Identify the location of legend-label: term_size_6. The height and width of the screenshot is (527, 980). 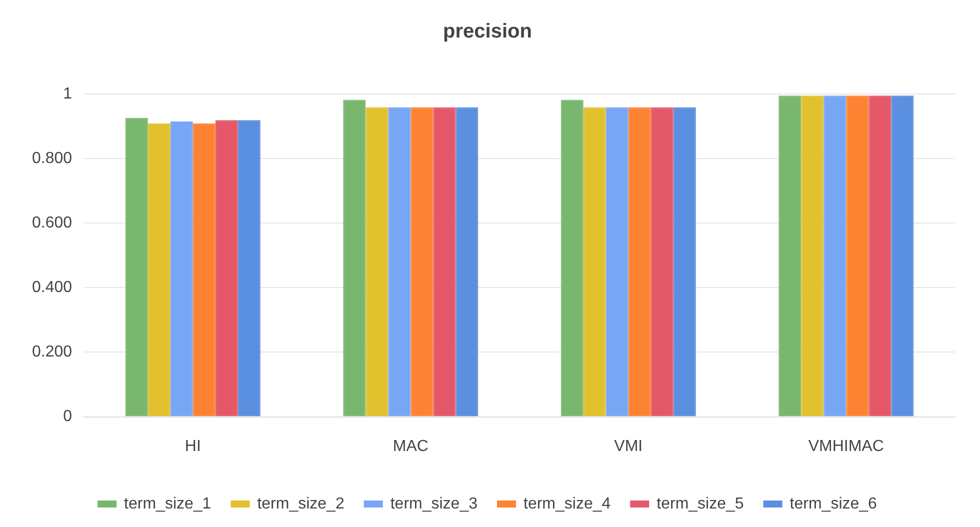
(834, 503).